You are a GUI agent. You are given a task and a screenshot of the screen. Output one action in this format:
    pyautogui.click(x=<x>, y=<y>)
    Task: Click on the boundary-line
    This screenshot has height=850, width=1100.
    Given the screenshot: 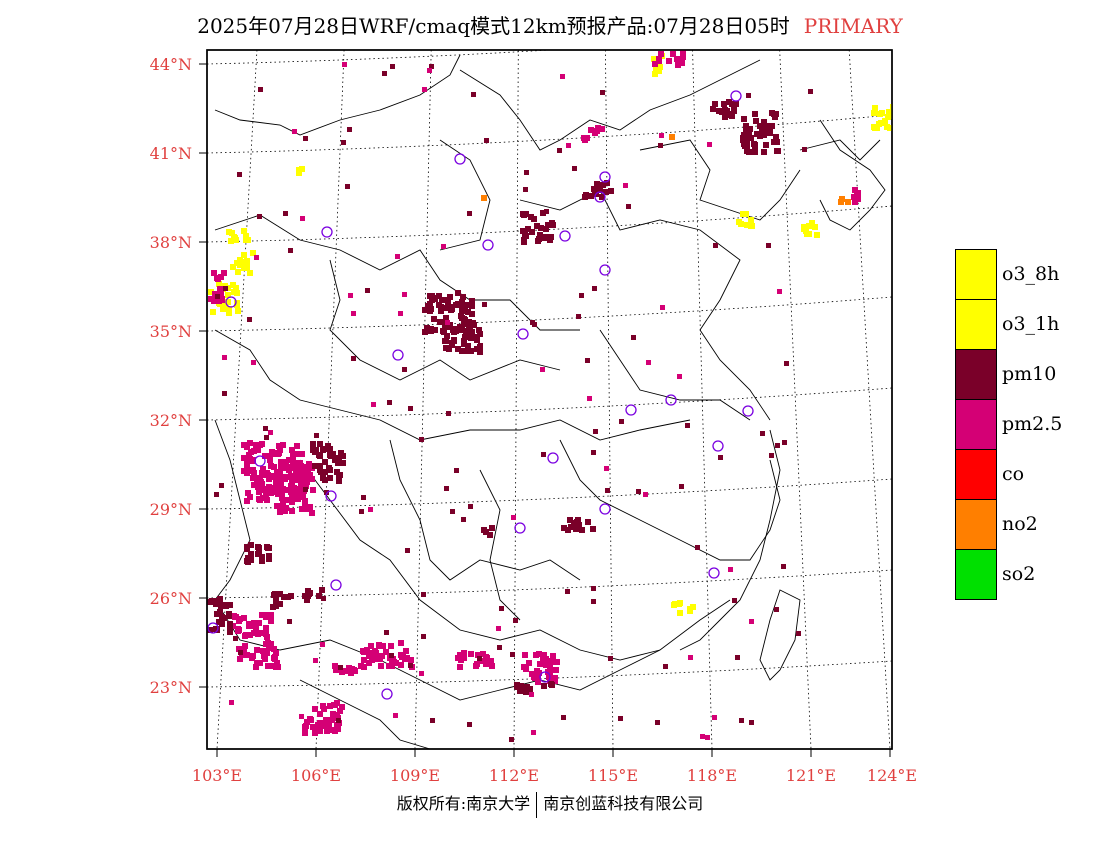 What is the action you would take?
    pyautogui.click(x=465, y=195)
    